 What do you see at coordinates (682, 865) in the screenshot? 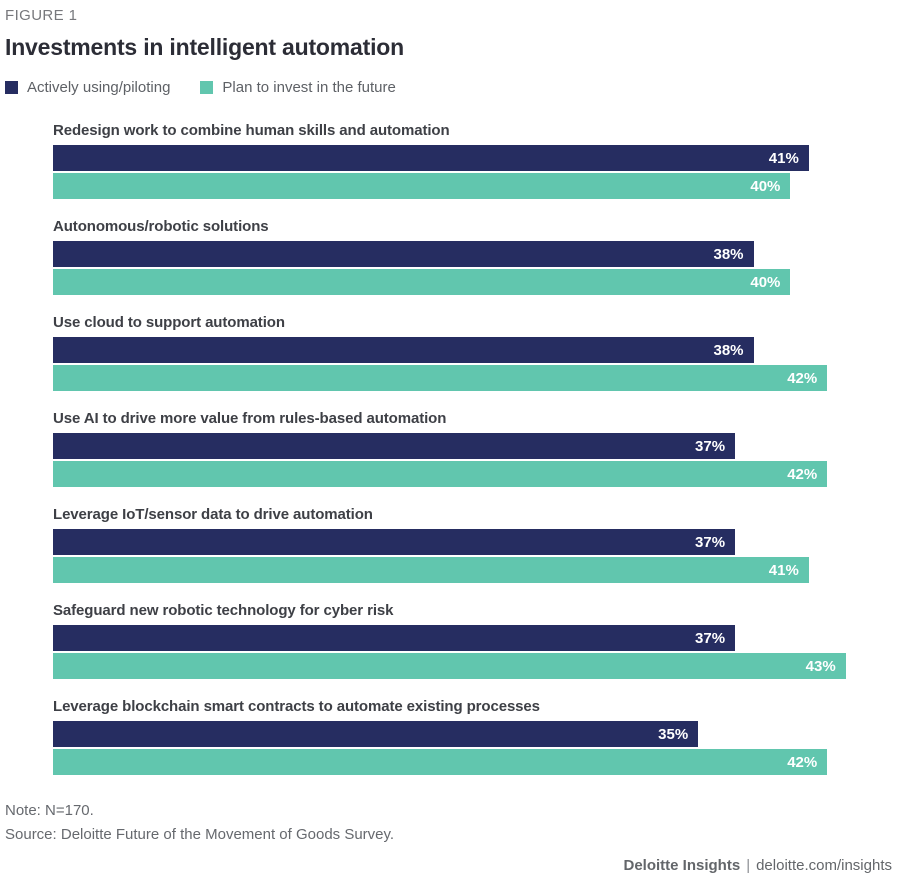
I see `brand-name: Deloitte Insights` at bounding box center [682, 865].